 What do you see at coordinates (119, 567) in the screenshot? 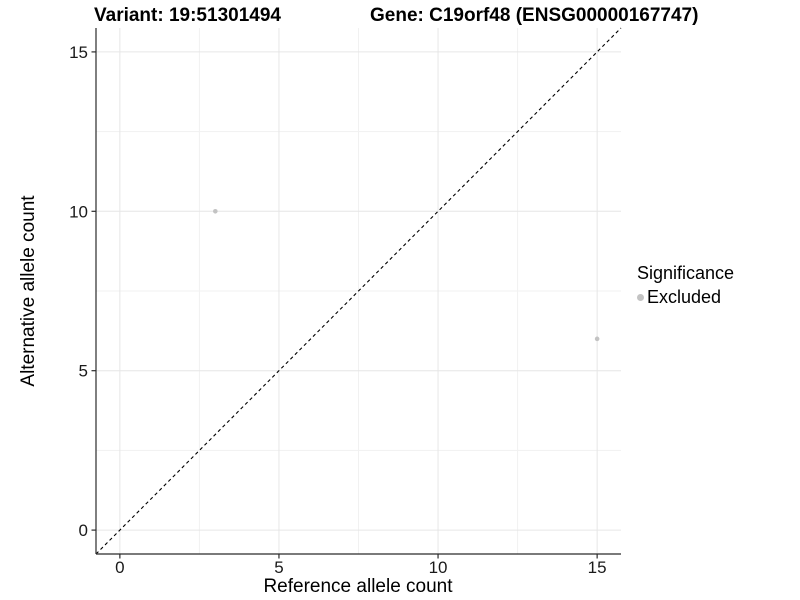
I see `x-tick-label: 0` at bounding box center [119, 567].